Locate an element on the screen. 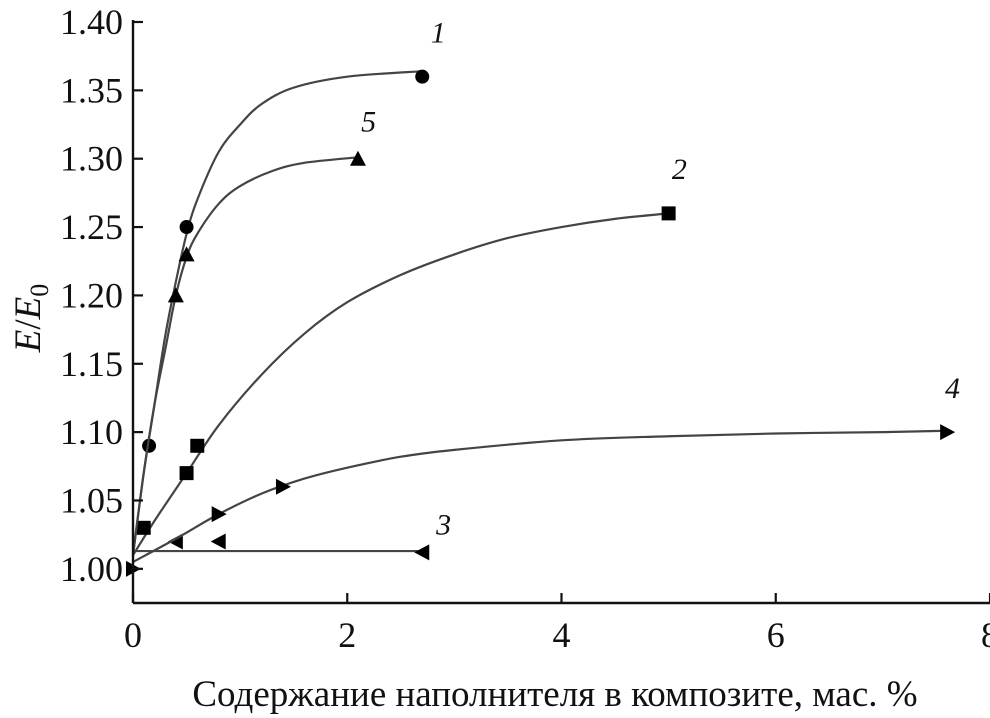 The image size is (990, 718). y-tick-label: 1.05 is located at coordinates (91, 500).